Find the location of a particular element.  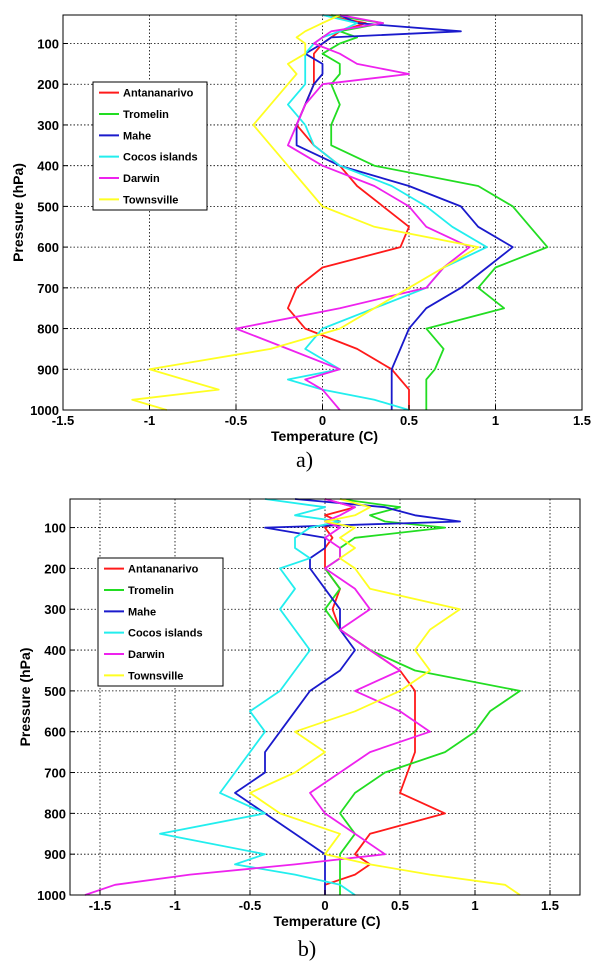

series-line-antananarivo is located at coordinates (348, 212).